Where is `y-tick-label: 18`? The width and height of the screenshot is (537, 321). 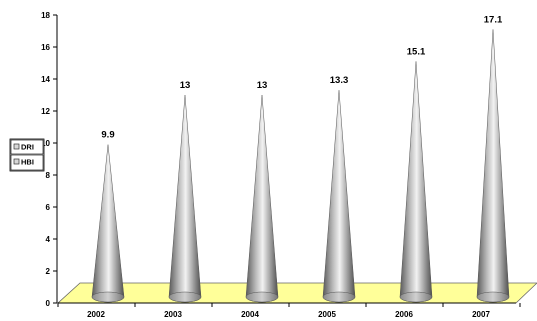 y-tick-label: 18 is located at coordinates (45, 15).